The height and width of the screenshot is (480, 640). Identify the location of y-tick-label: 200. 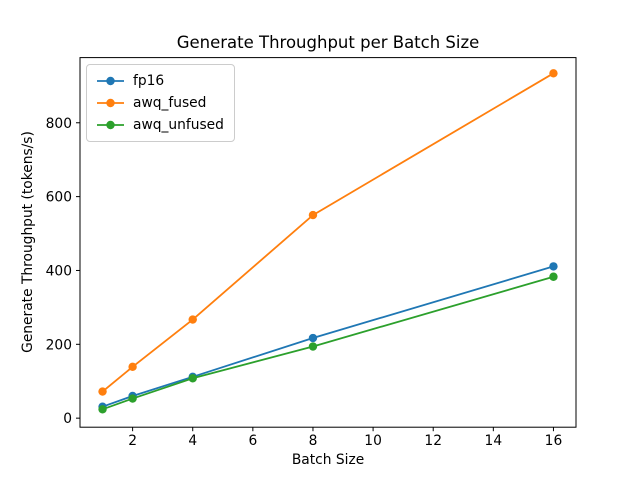
(59, 345).